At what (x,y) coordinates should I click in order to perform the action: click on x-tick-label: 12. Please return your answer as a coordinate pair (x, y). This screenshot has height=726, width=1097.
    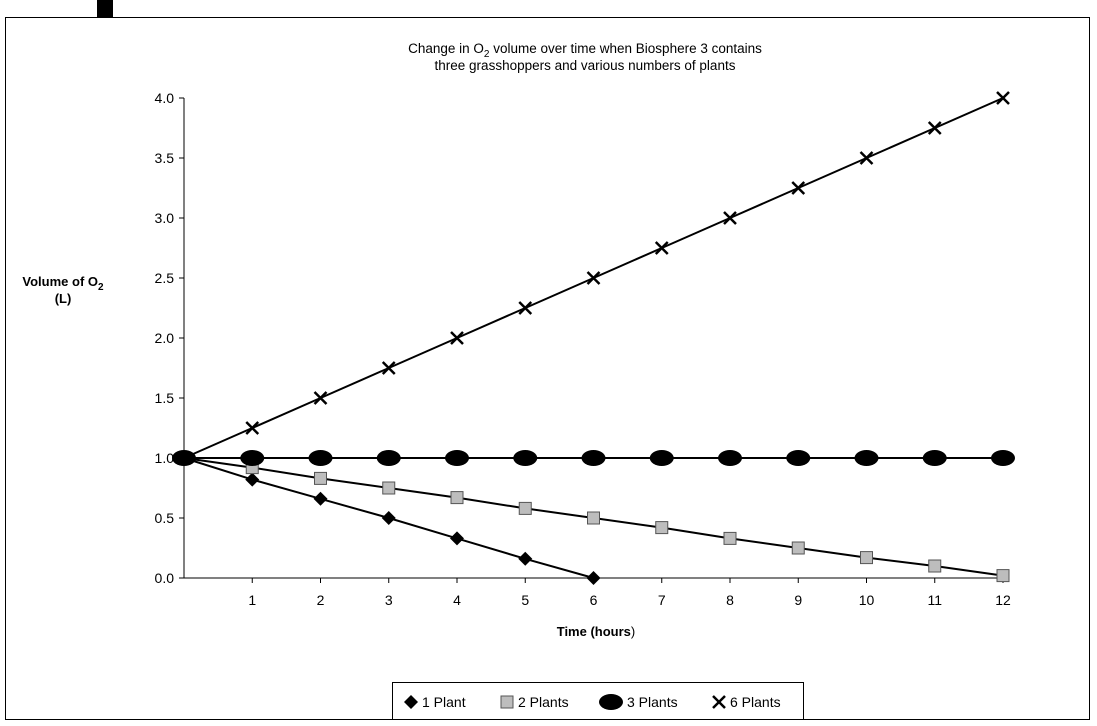
    Looking at the image, I should click on (1003, 600).